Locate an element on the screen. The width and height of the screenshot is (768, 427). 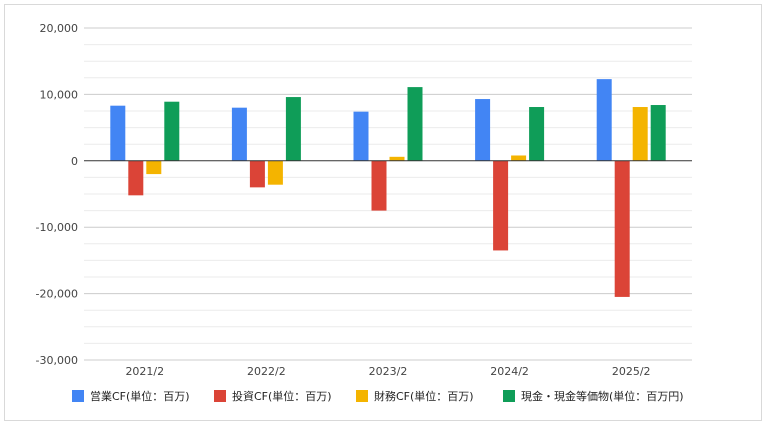
legend-label: 財務CF(単位：百万) is located at coordinates (424, 396).